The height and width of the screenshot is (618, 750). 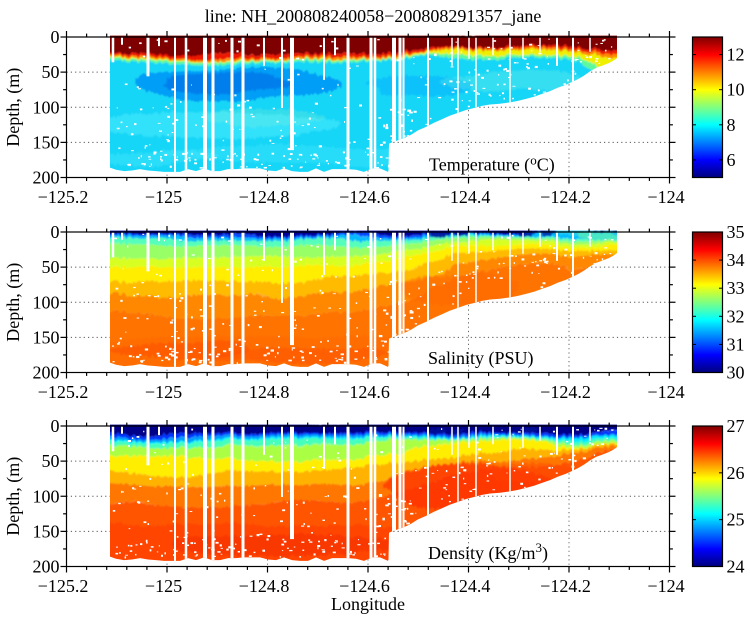 What do you see at coordinates (731, 160) in the screenshot?
I see `svg-text: 6` at bounding box center [731, 160].